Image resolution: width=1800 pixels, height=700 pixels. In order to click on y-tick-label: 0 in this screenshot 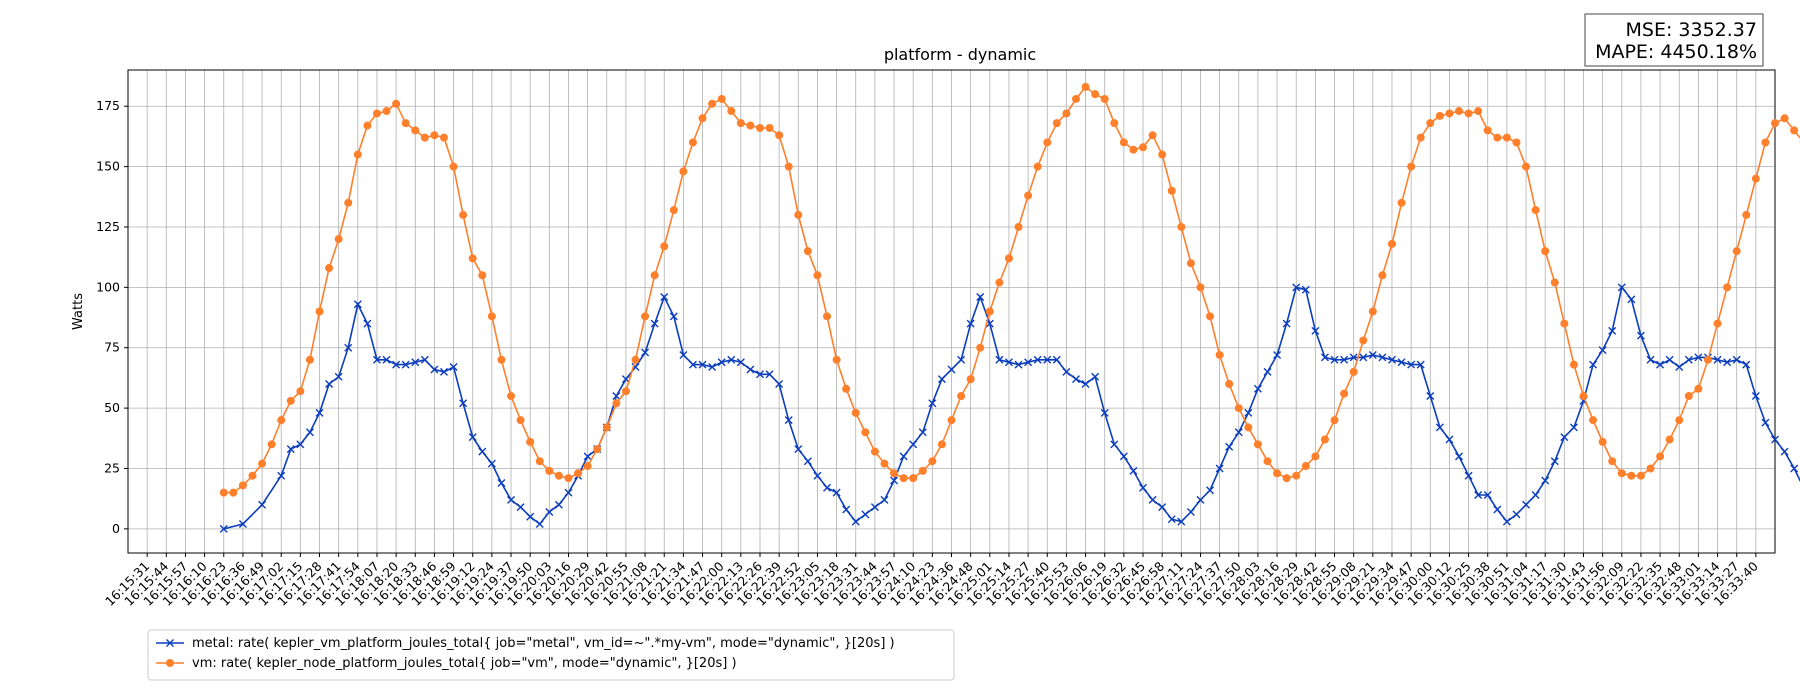, I will do `click(116, 528)`.